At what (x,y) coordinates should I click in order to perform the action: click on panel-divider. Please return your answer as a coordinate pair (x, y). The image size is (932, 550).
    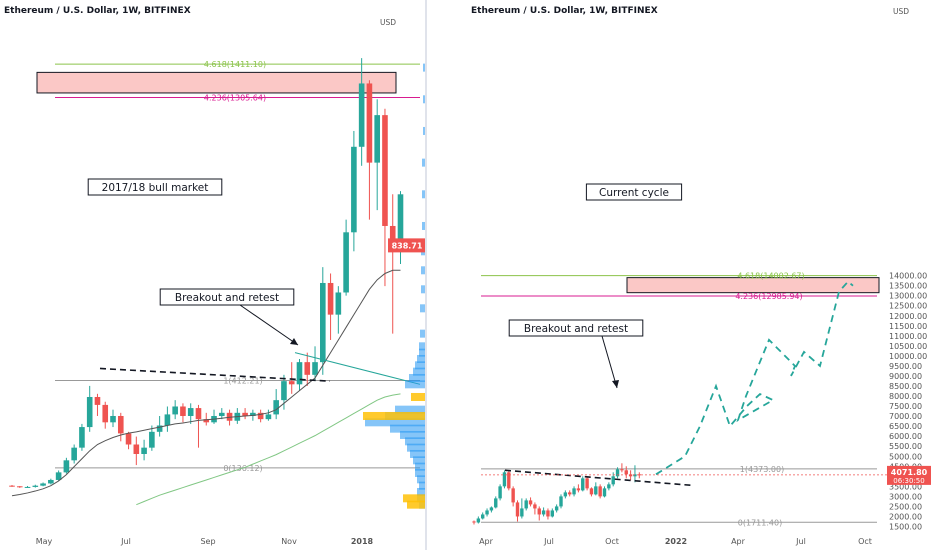
    Looking at the image, I should click on (426, 275).